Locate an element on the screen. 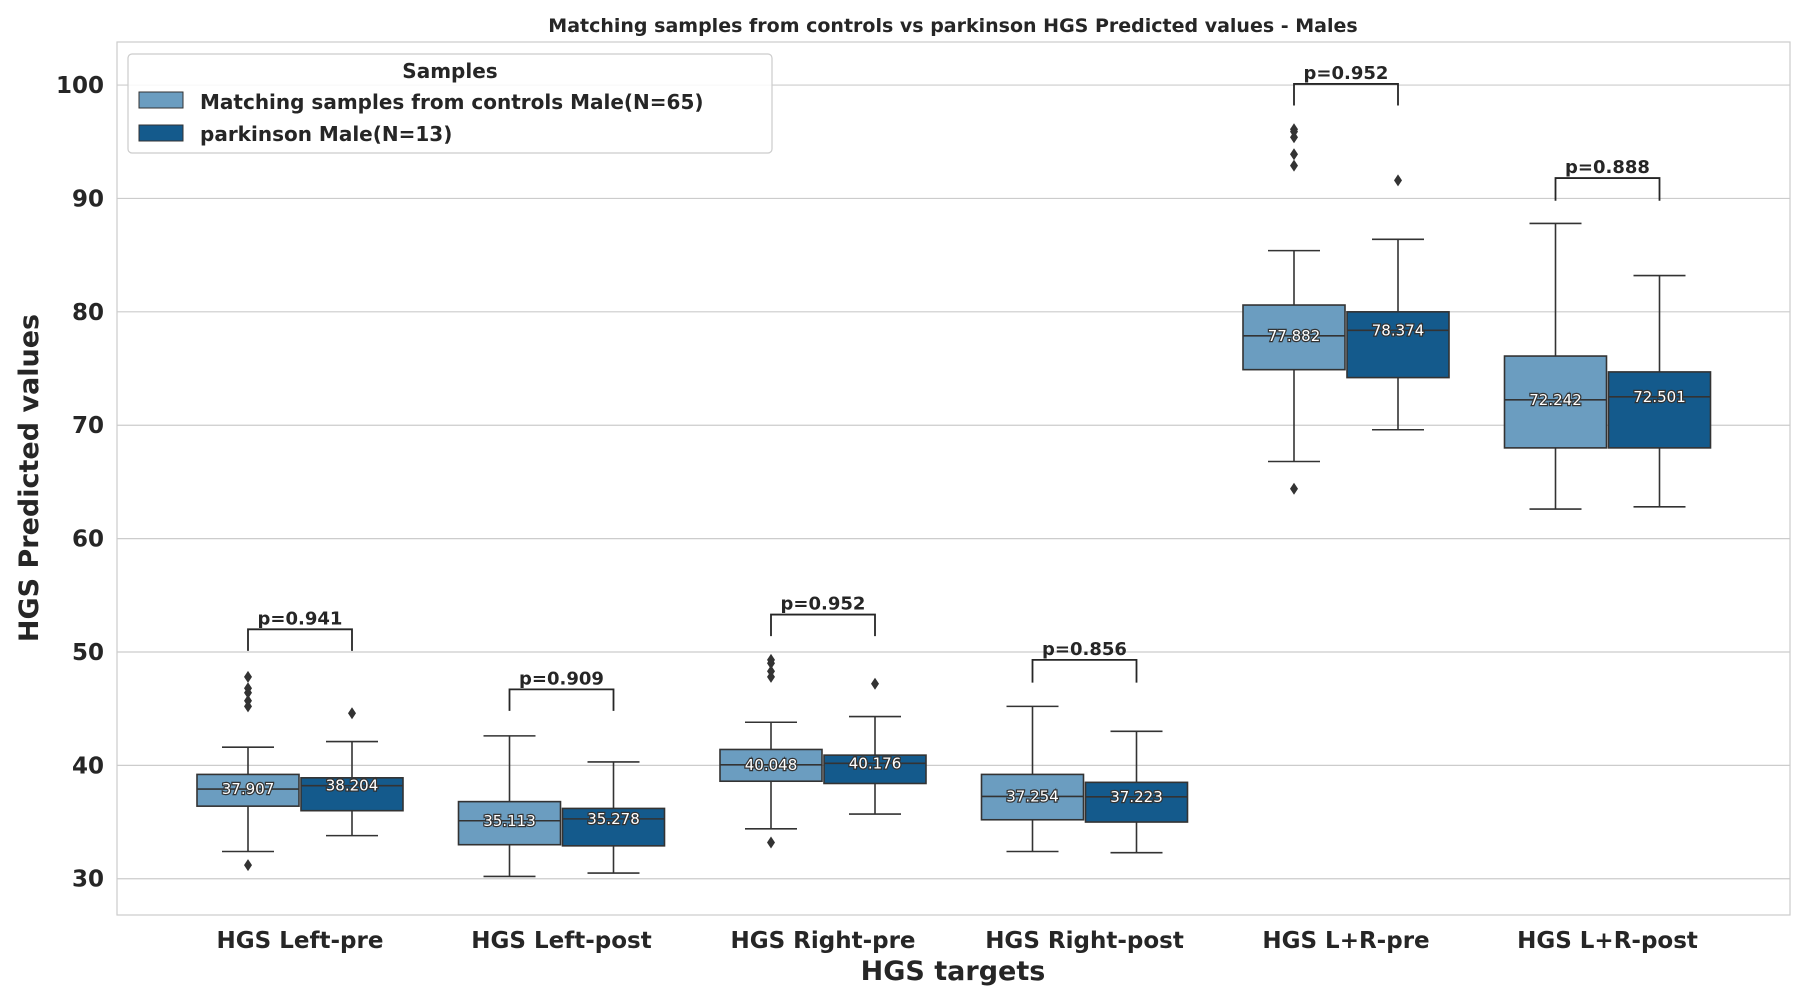 This screenshot has height=1000, width=1800. y-tick-label: 50 is located at coordinates (88, 653).